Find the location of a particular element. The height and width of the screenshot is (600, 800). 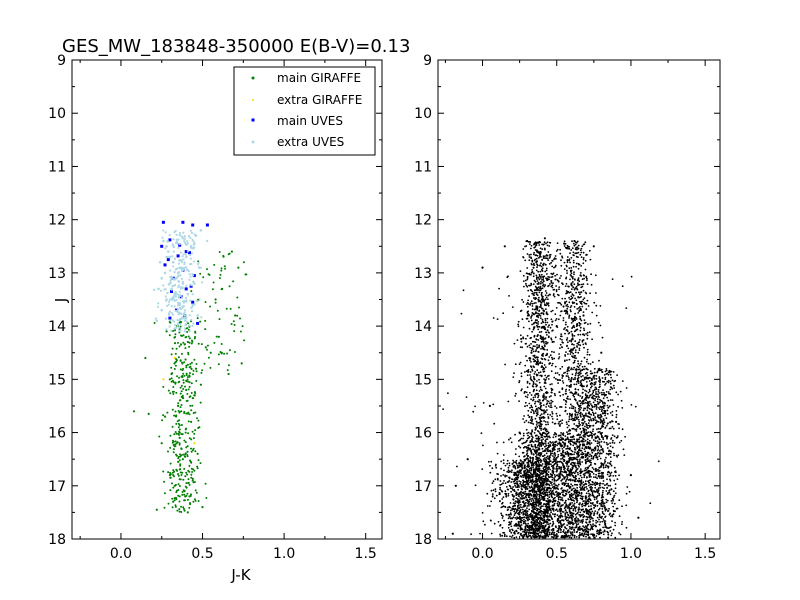

legend-marker-main-giraffe is located at coordinates (253, 78).